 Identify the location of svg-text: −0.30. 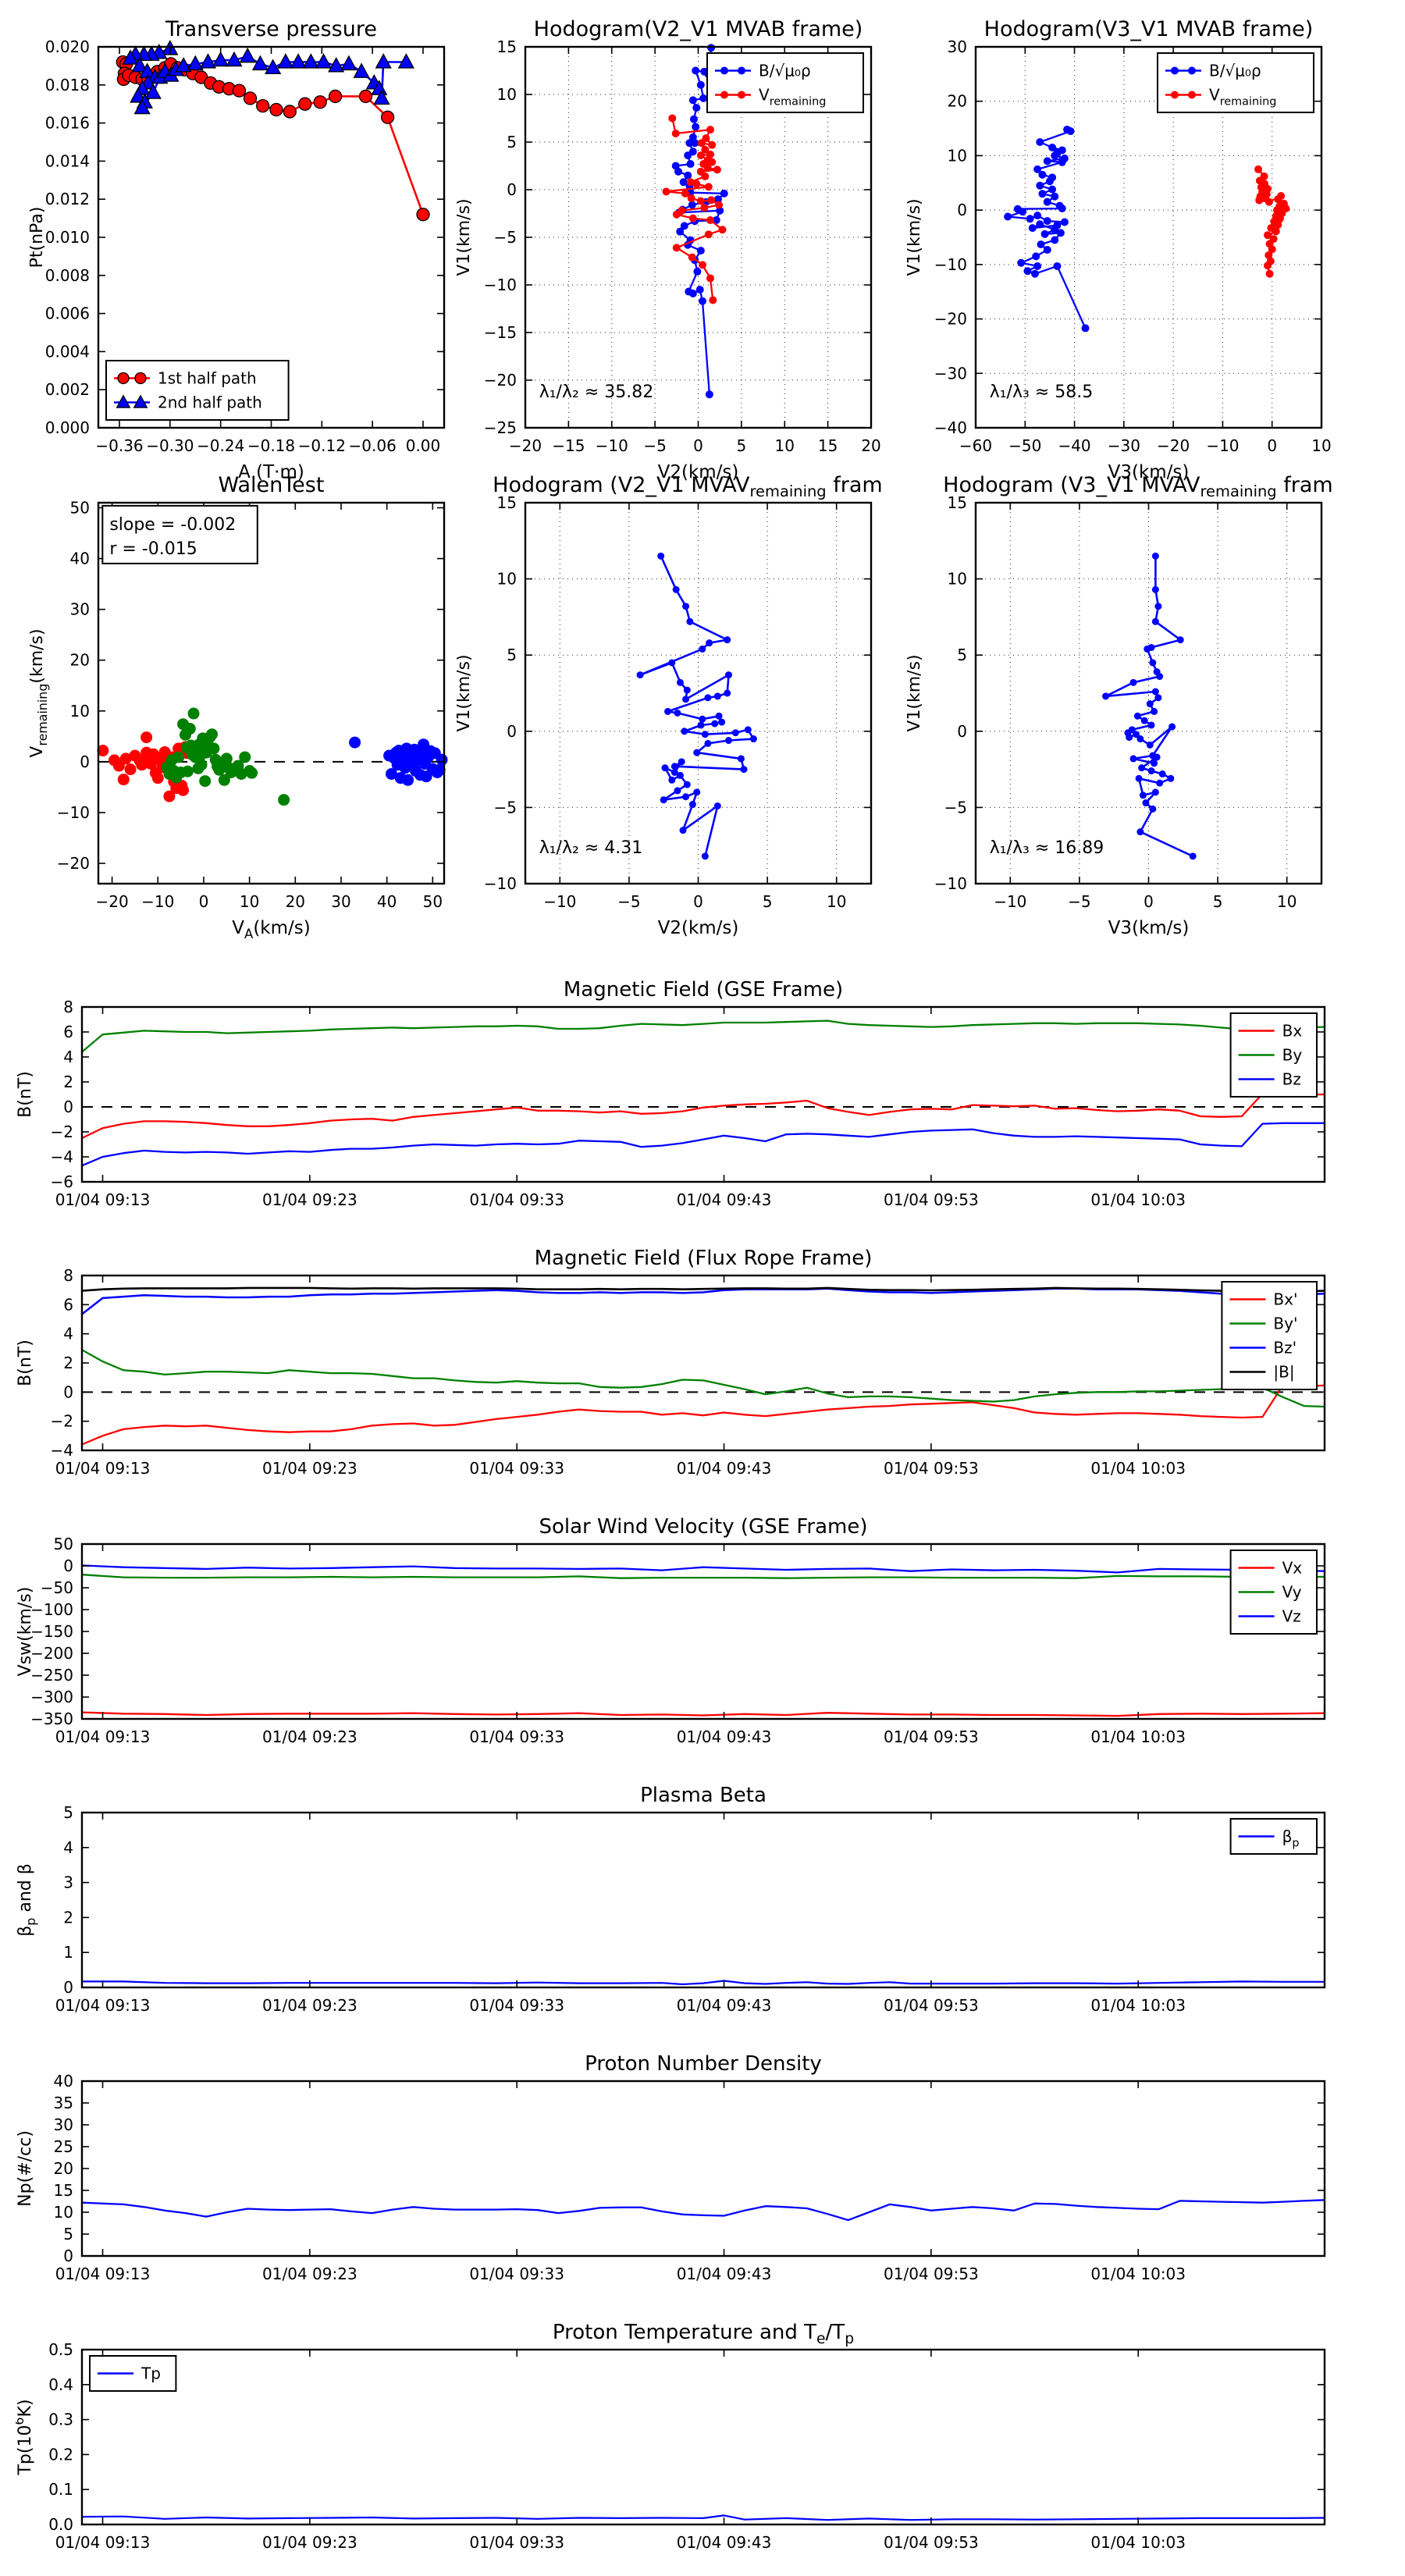
(170, 445).